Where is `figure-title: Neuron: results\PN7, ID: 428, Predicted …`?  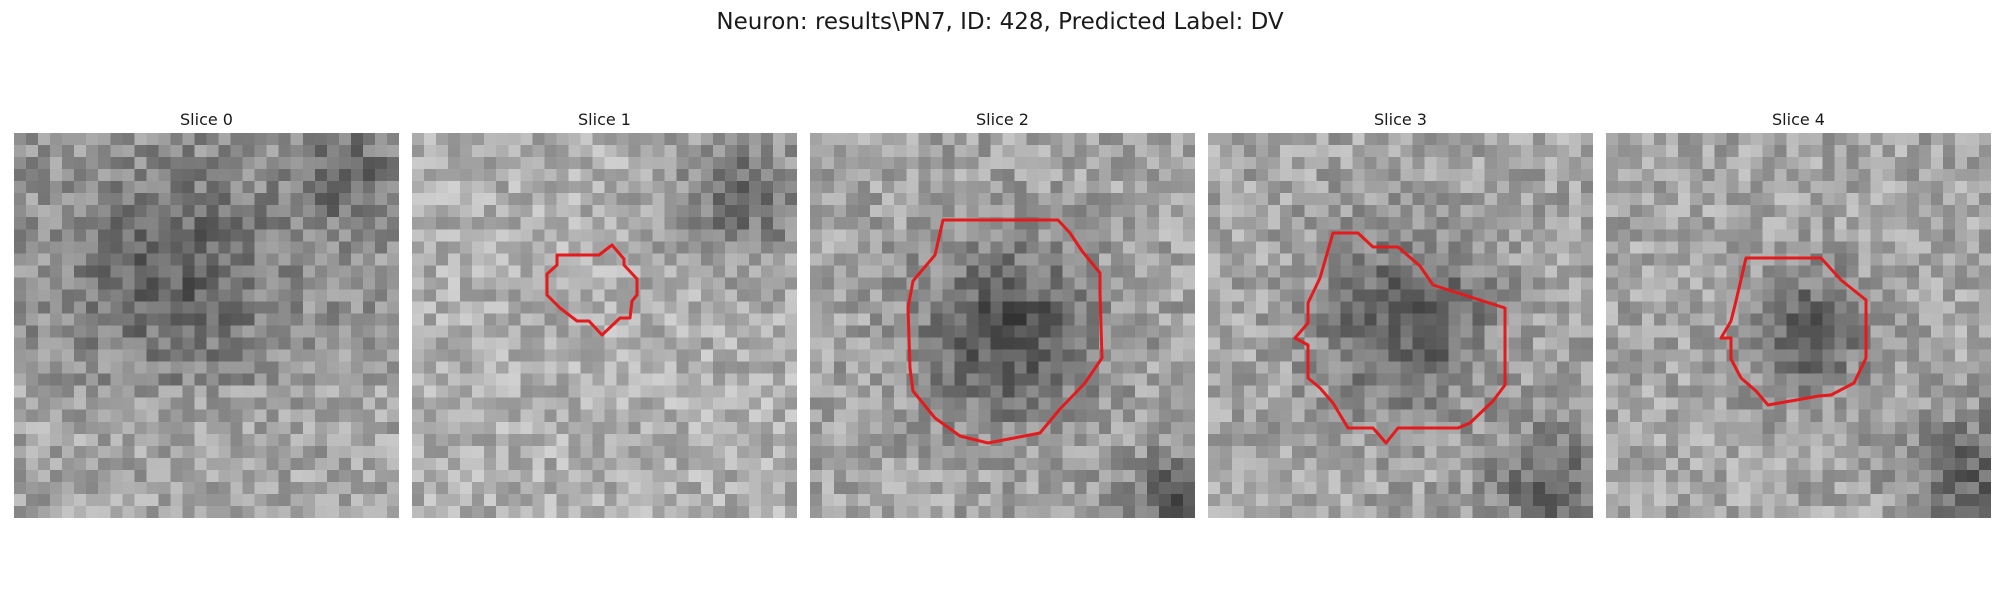 figure-title: Neuron: results\PN7, ID: 428, Predicted … is located at coordinates (1000, 22).